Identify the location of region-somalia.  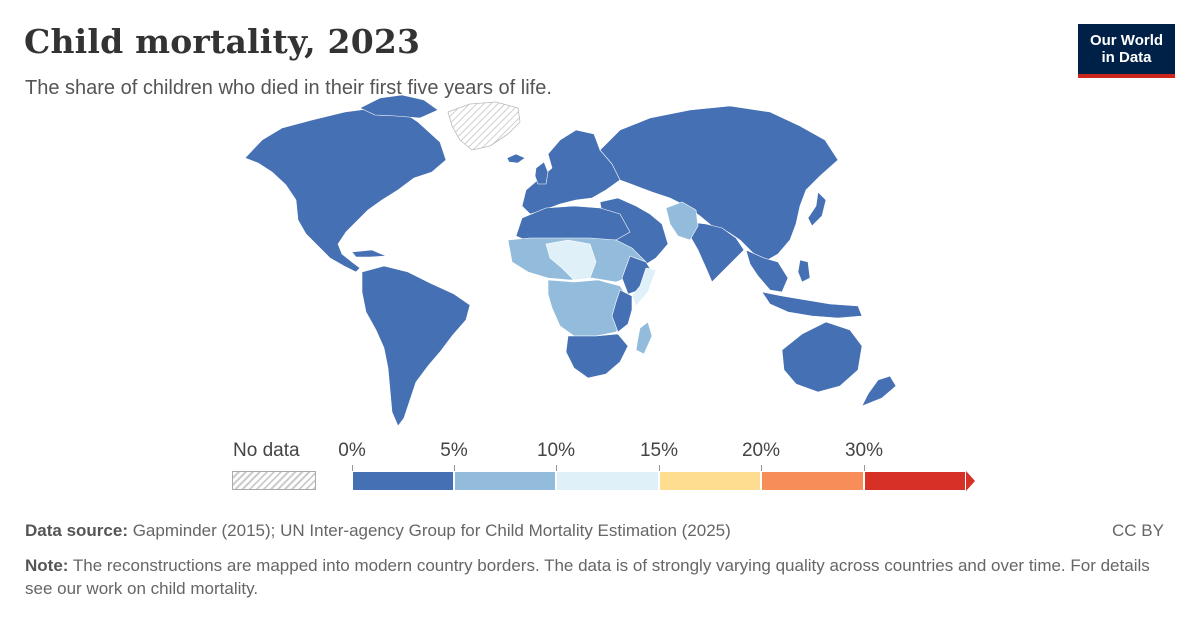
(644, 287).